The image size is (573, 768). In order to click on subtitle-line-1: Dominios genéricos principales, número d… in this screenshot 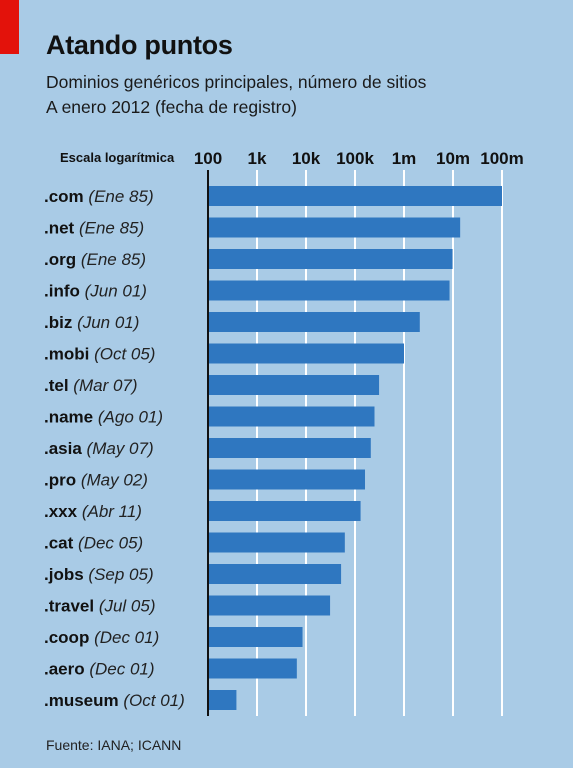, I will do `click(236, 82)`.